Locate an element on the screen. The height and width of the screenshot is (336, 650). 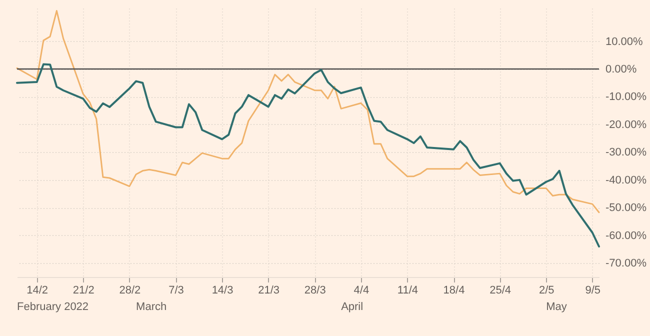
text: March is located at coordinates (151, 307).